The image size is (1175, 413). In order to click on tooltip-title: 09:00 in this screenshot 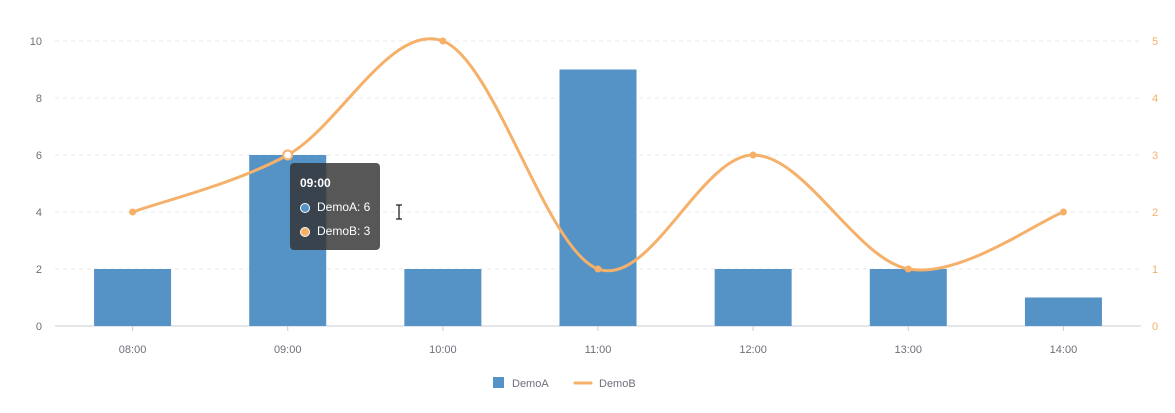, I will do `click(315, 183)`.